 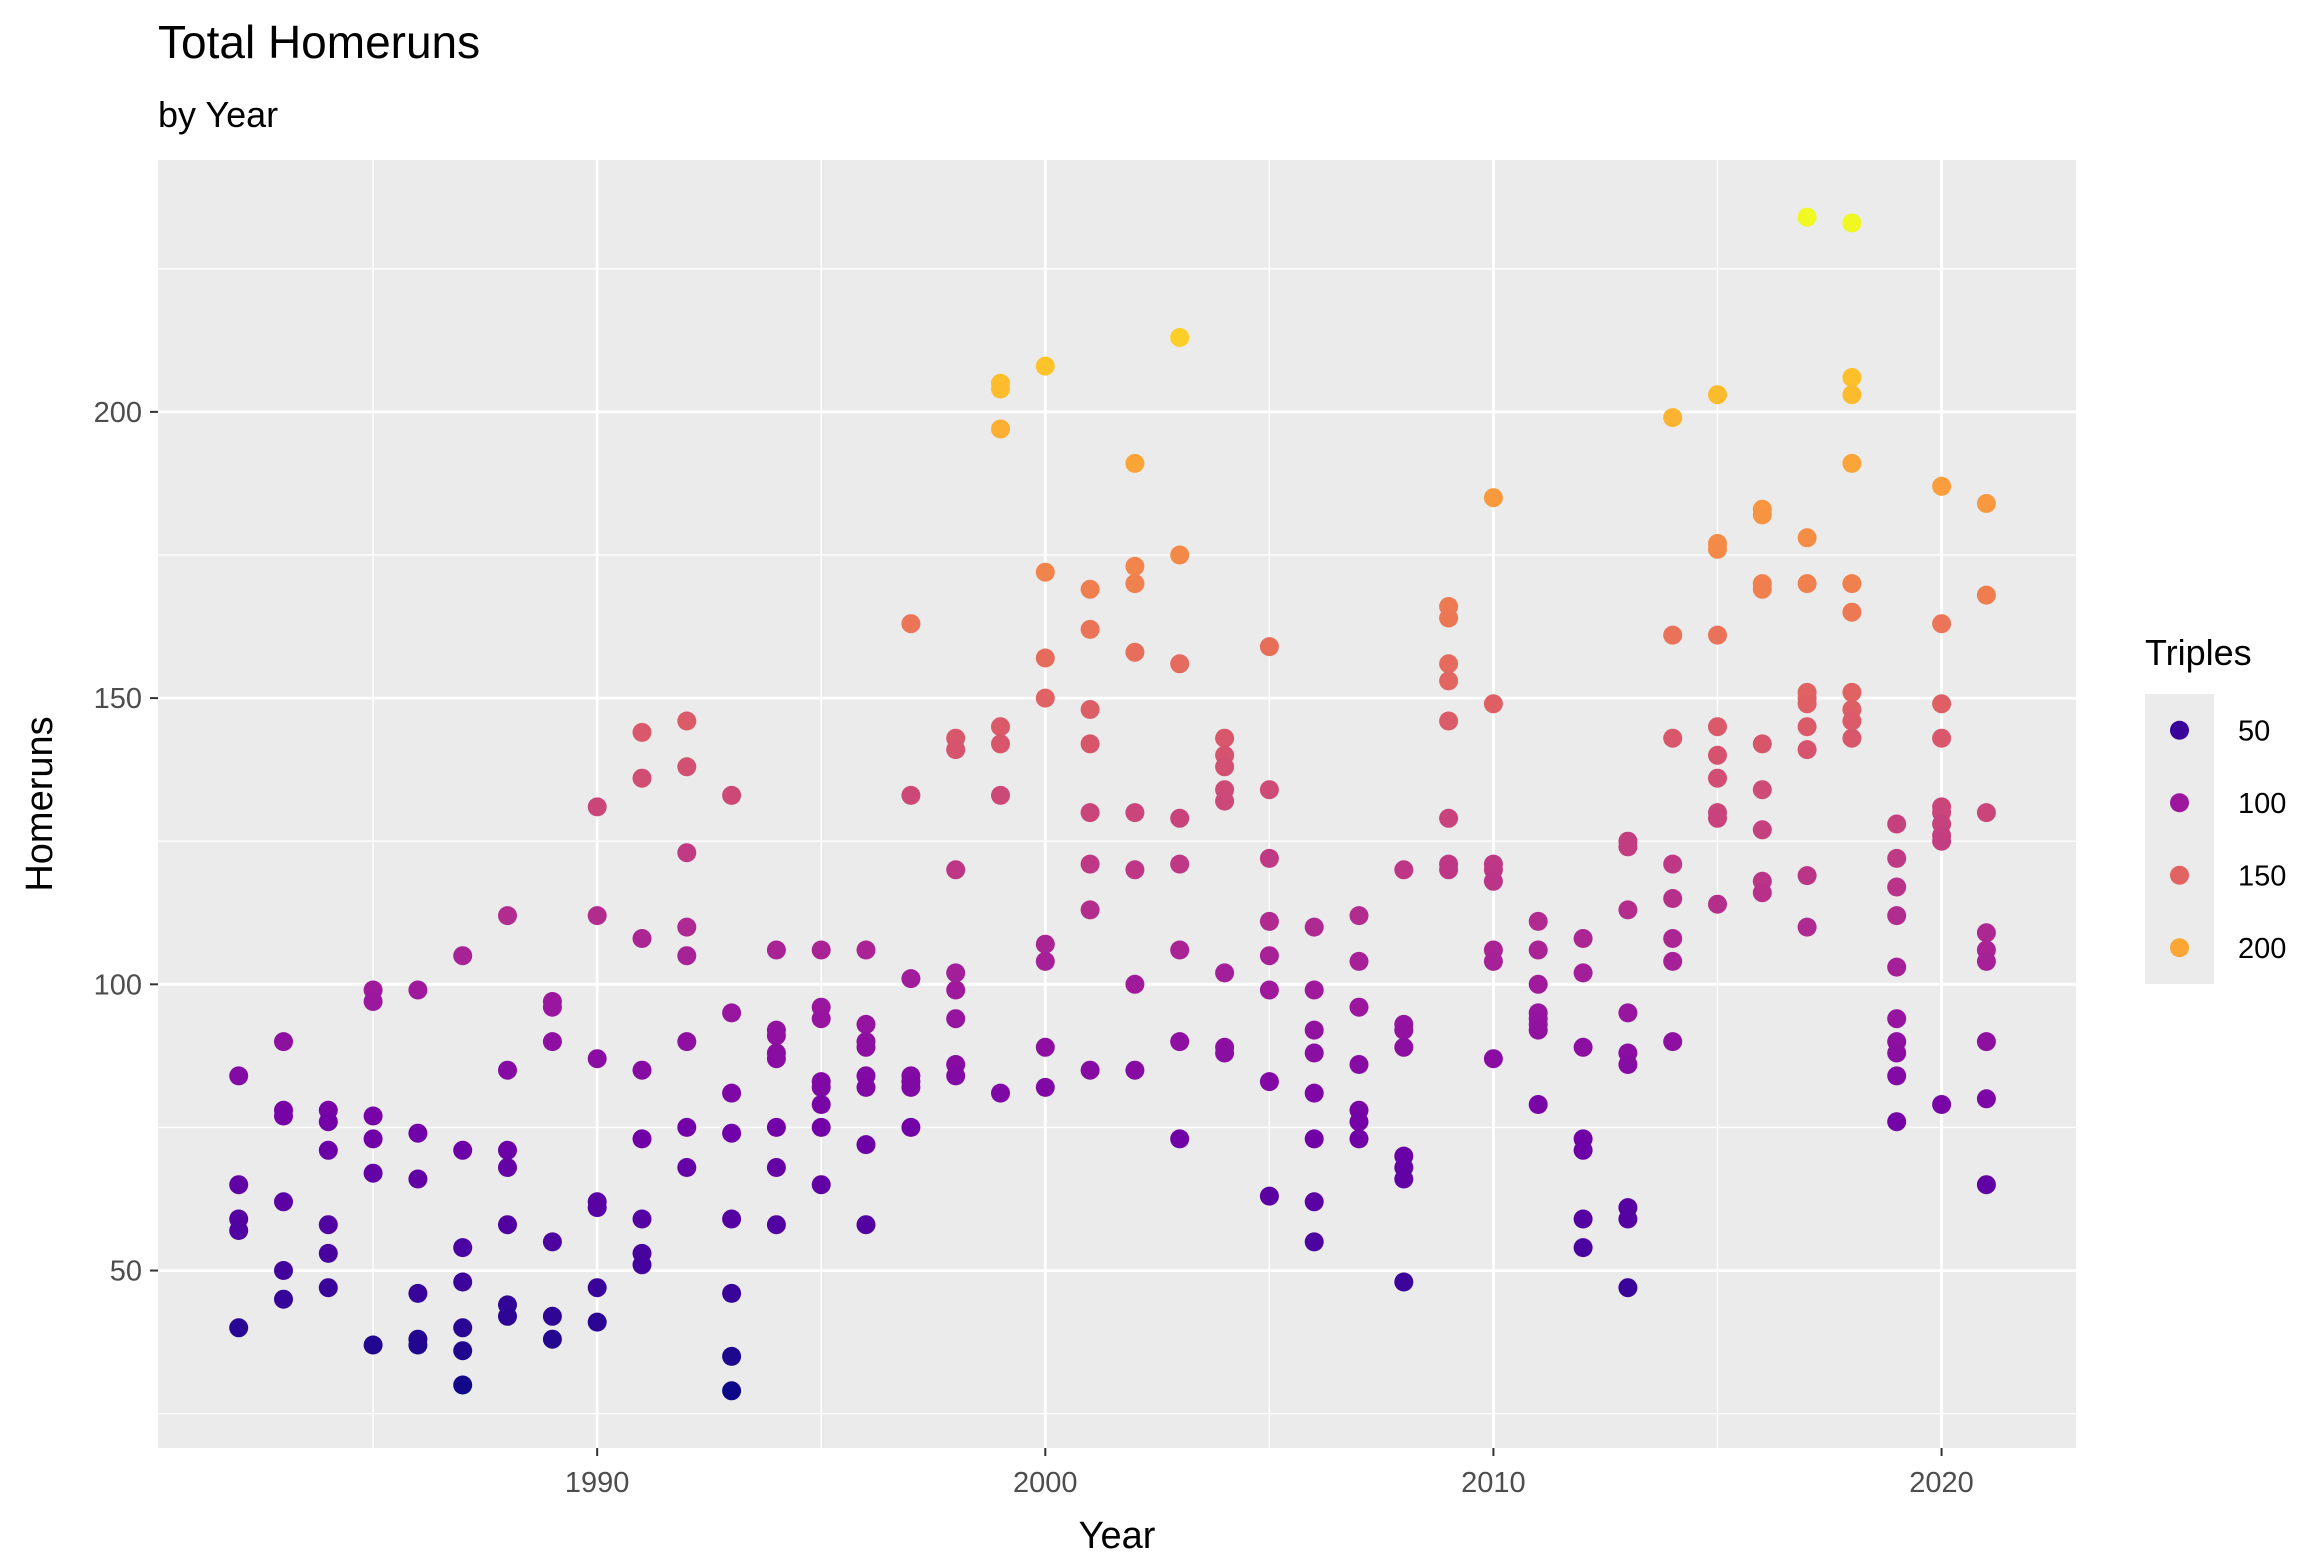 I want to click on chart-subtitle: by Year, so click(x=218, y=114).